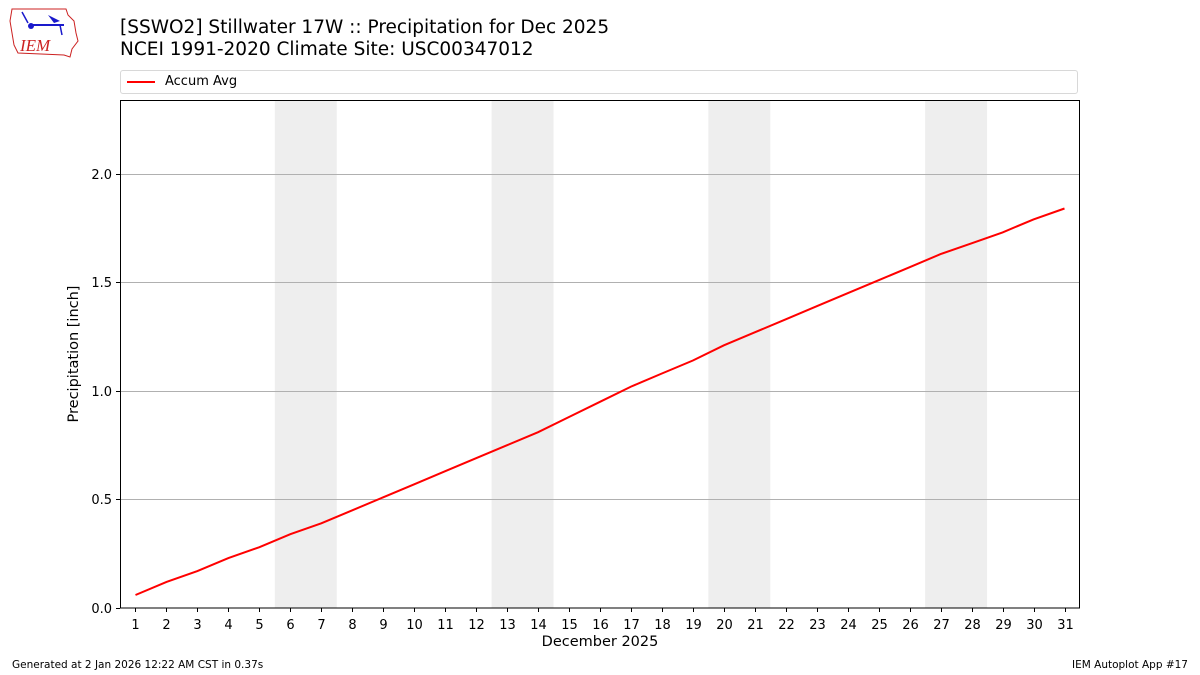  What do you see at coordinates (101, 392) in the screenshot?
I see `y-tick-label: 1.0` at bounding box center [101, 392].